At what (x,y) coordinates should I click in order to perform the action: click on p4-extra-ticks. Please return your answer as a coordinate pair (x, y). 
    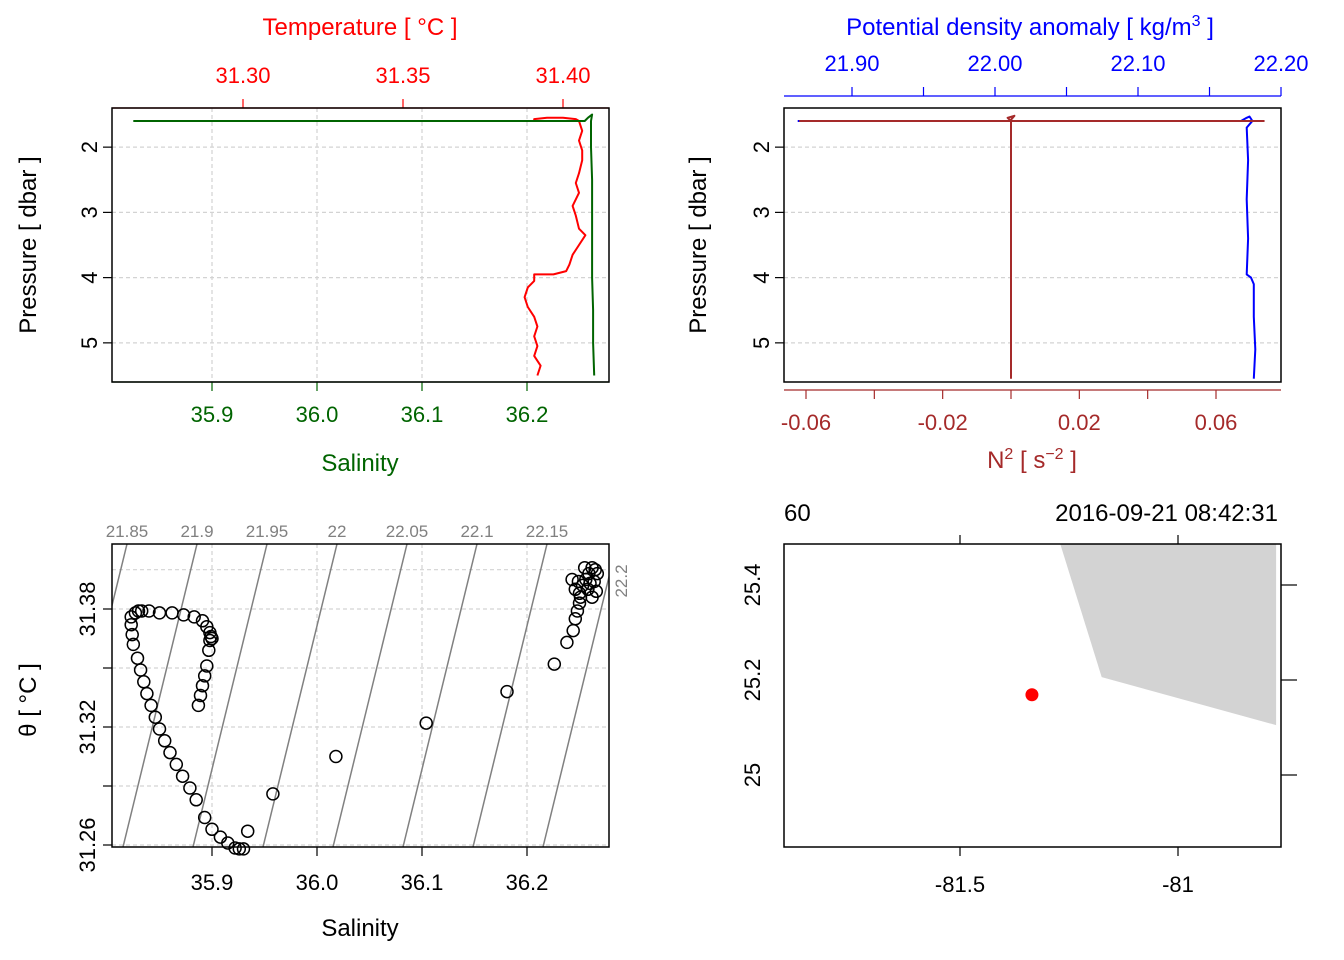
    Looking at the image, I should click on (1128, 655).